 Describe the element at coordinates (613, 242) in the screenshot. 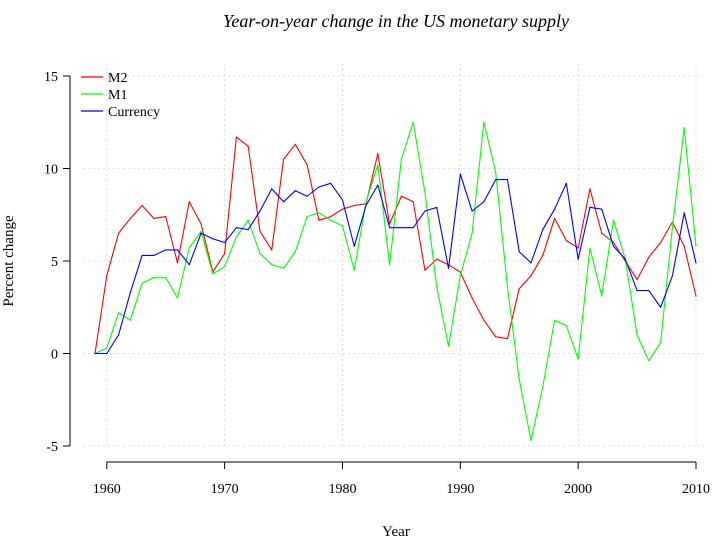

I see `data-point-m2-2003` at that location.